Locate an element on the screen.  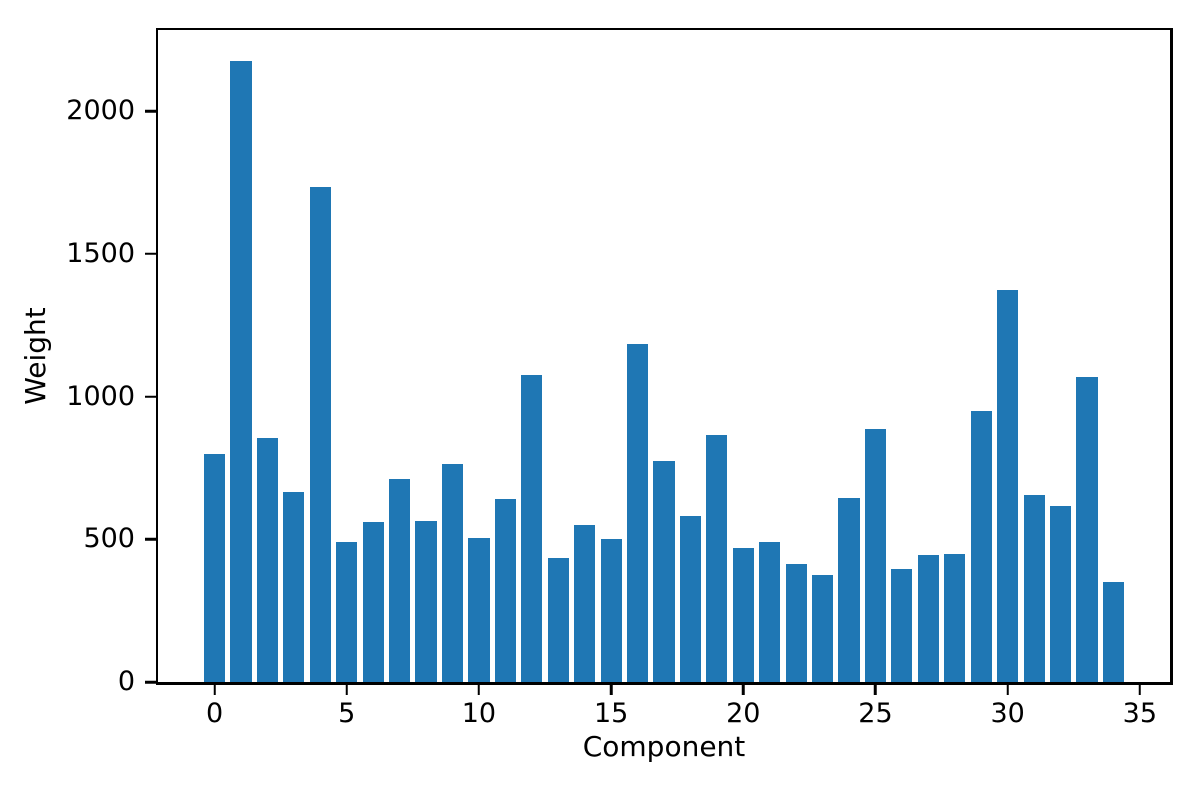
x-tick-label-10: 10 is located at coordinates (479, 713).